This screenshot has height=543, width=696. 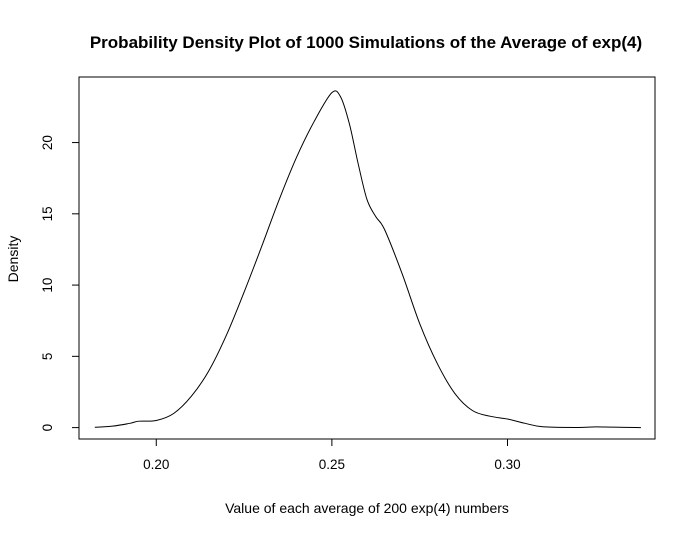 I want to click on x-axis-ticks: 0.20 0.25 0.30, so click(x=332, y=455).